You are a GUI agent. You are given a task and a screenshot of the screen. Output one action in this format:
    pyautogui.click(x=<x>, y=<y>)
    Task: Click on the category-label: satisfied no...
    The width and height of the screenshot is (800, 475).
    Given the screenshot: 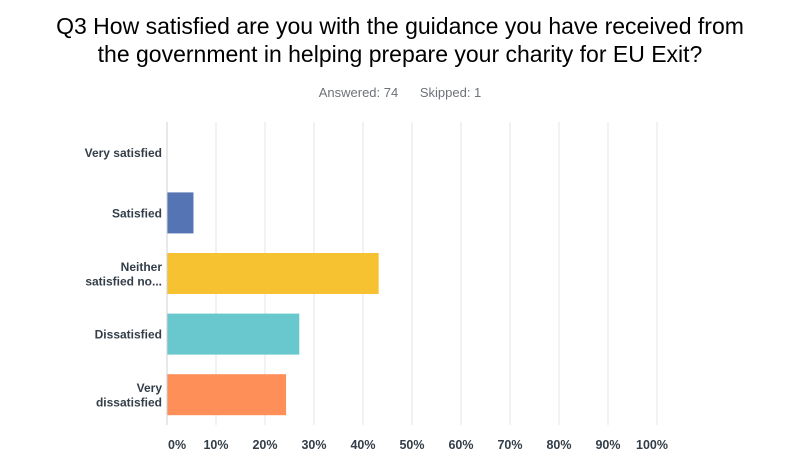 What is the action you would take?
    pyautogui.click(x=123, y=281)
    